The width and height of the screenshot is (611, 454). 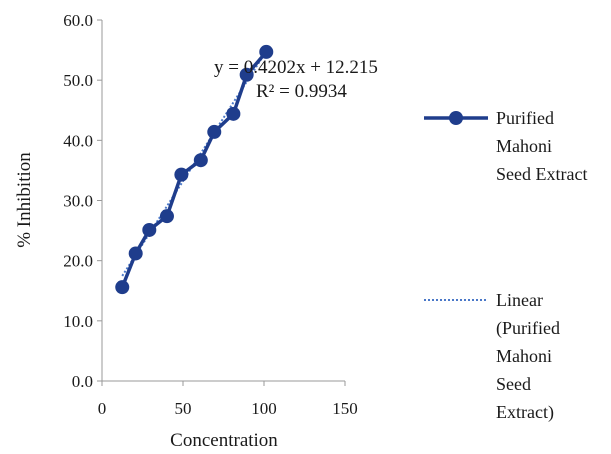 I want to click on x-tick-label: 50, so click(x=183, y=408).